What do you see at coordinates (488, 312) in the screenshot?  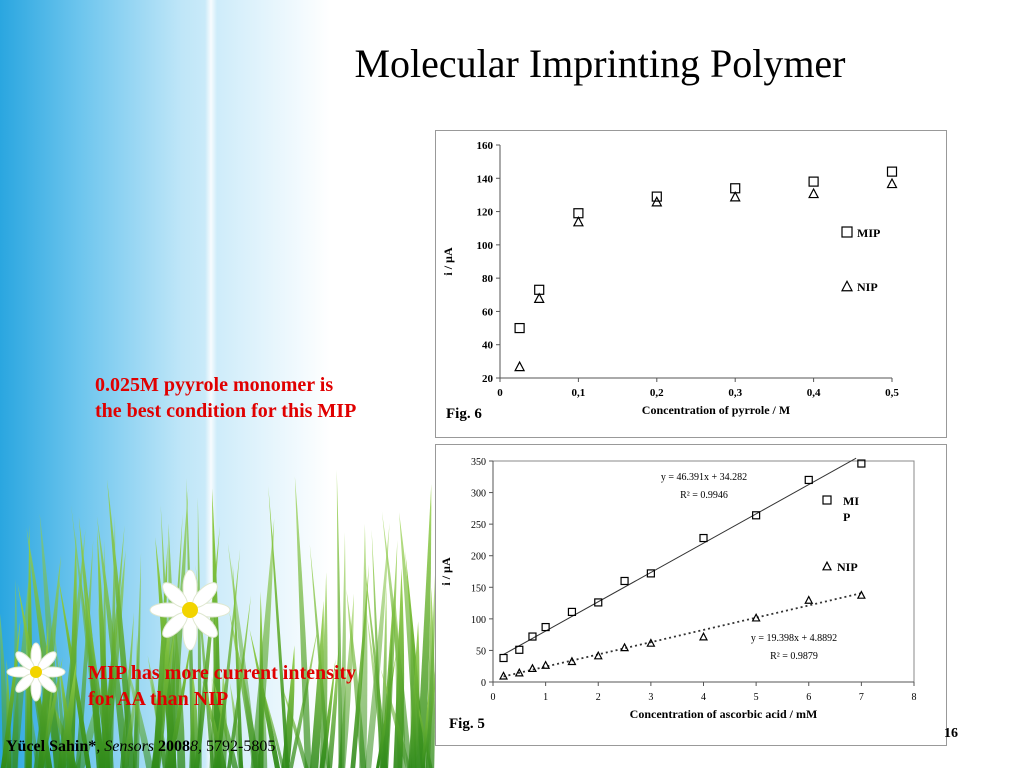 I see `y-tick-label: 60` at bounding box center [488, 312].